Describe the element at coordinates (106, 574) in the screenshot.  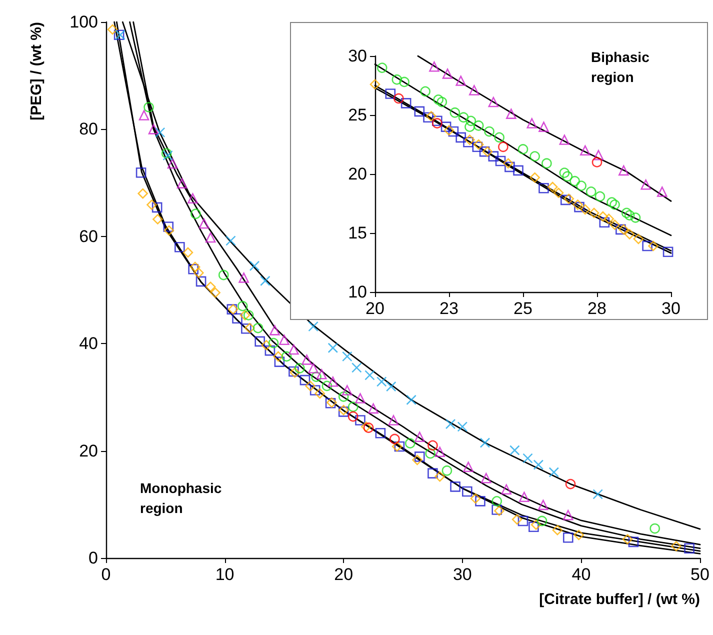
I see `x-tick-label: 0` at that location.